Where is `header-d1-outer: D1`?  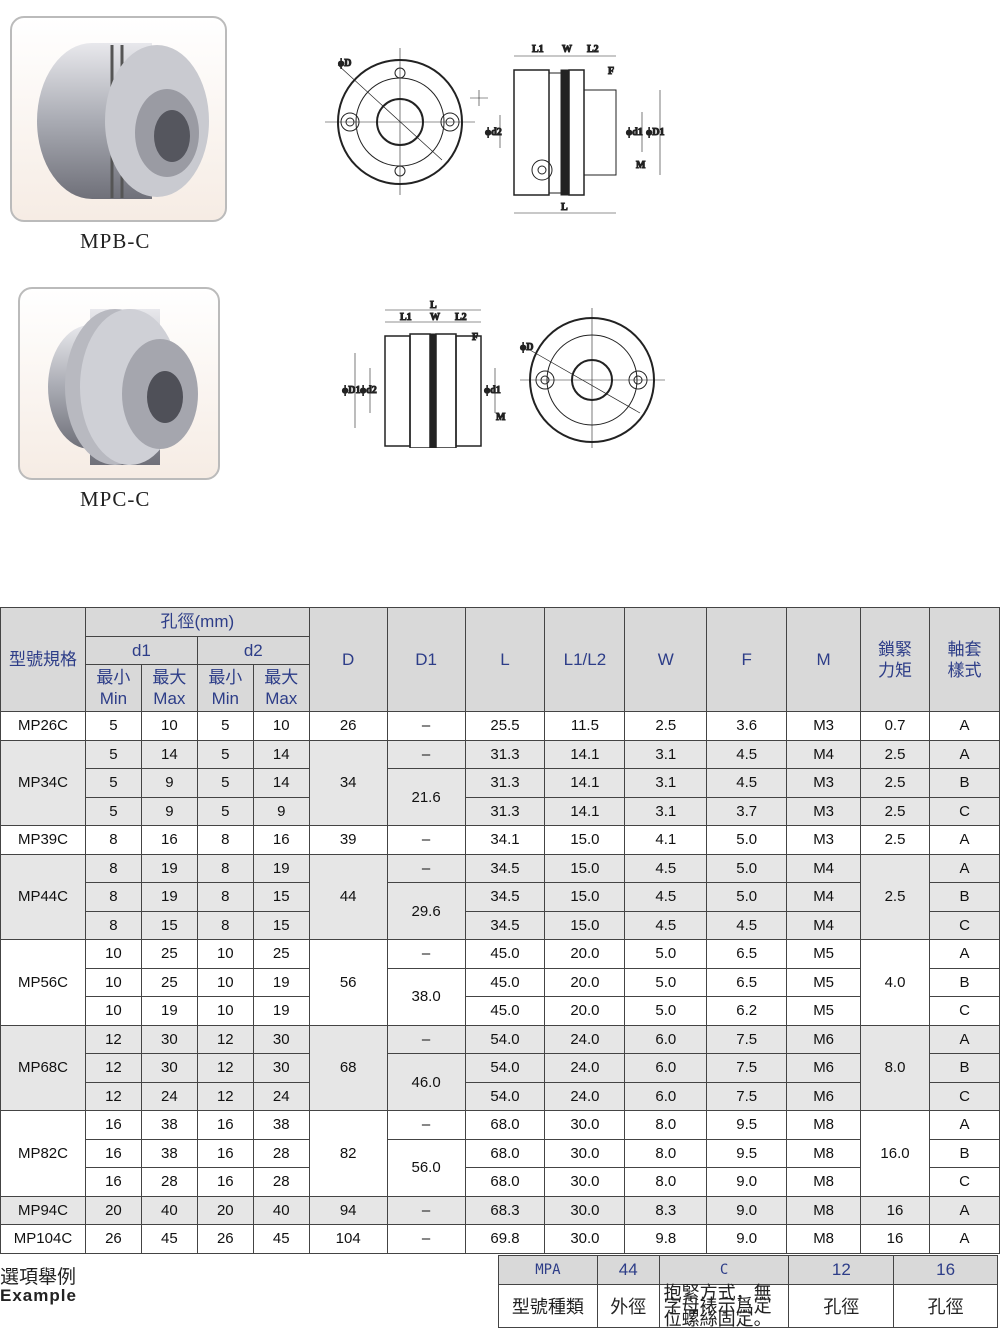
header-d1-outer: D1 is located at coordinates (426, 659).